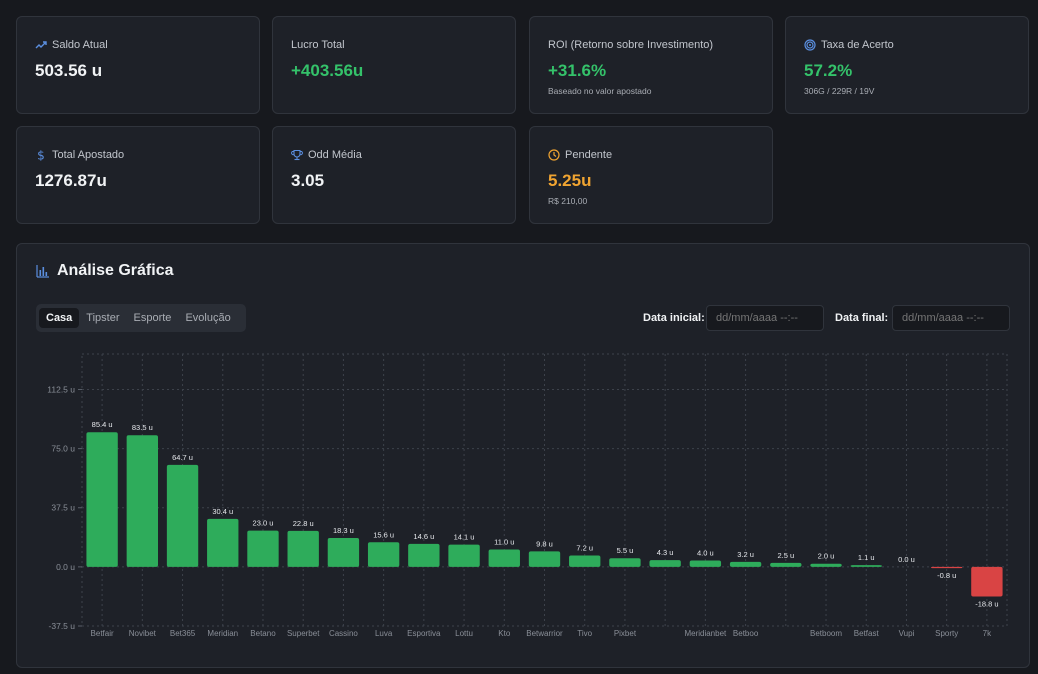 Image resolution: width=1038 pixels, height=674 pixels. What do you see at coordinates (785, 555) in the screenshot?
I see `bar-value-label: 2.5 u` at bounding box center [785, 555].